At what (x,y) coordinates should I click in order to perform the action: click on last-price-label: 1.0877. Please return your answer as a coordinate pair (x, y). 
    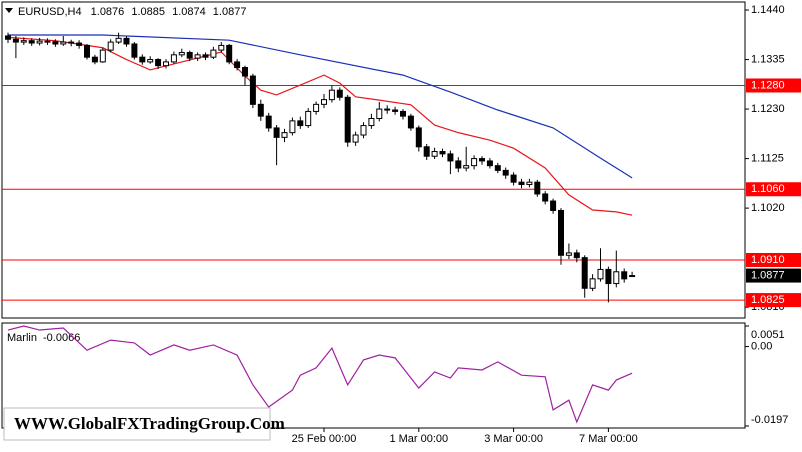
    Looking at the image, I should click on (768, 275).